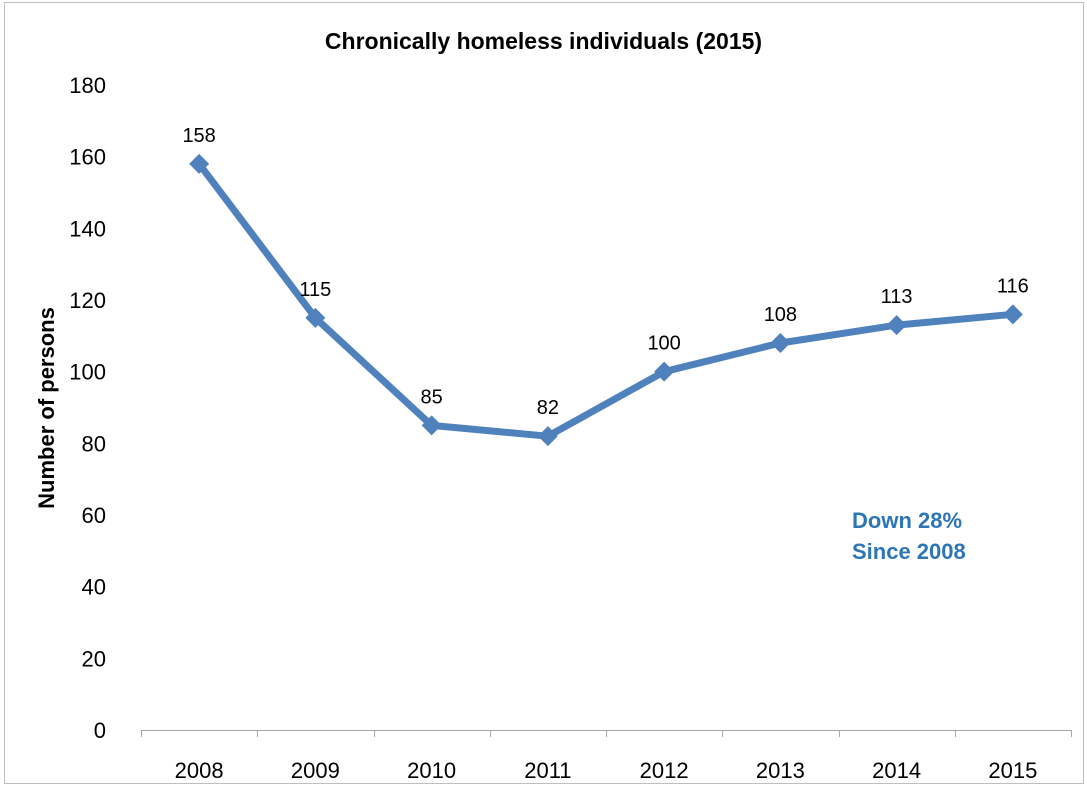  Describe the element at coordinates (548, 408) in the screenshot. I see `data-label: 82` at that location.